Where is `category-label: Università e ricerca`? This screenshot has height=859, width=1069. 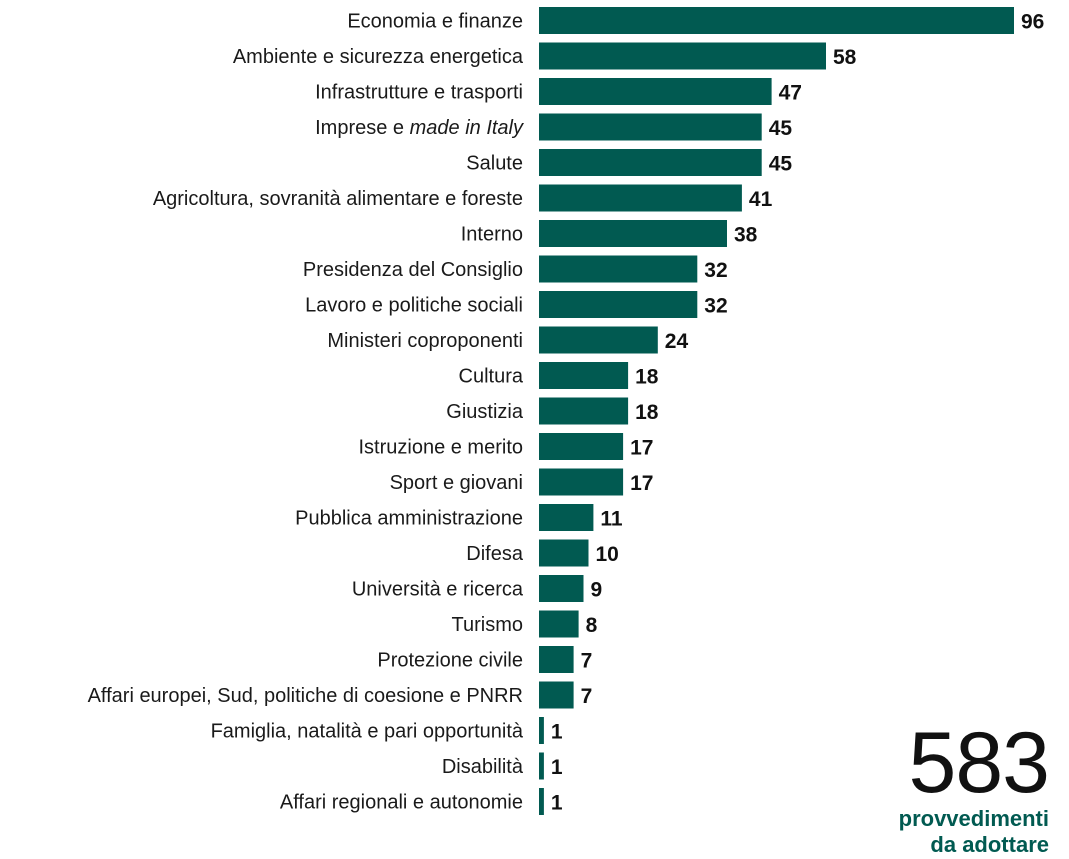 category-label: Università e ricerca is located at coordinates (438, 590).